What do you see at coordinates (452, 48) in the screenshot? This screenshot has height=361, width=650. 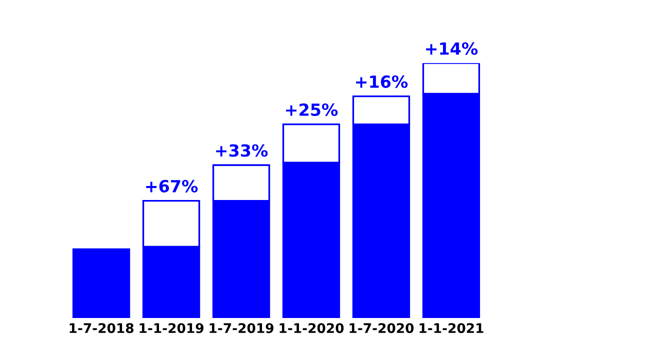 I see `annotation: +14%` at bounding box center [452, 48].